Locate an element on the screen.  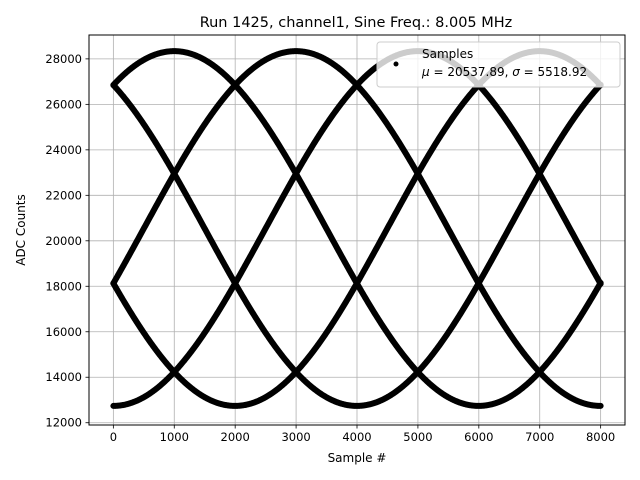
legend-sigma-symbol: σ is located at coordinates (516, 72).